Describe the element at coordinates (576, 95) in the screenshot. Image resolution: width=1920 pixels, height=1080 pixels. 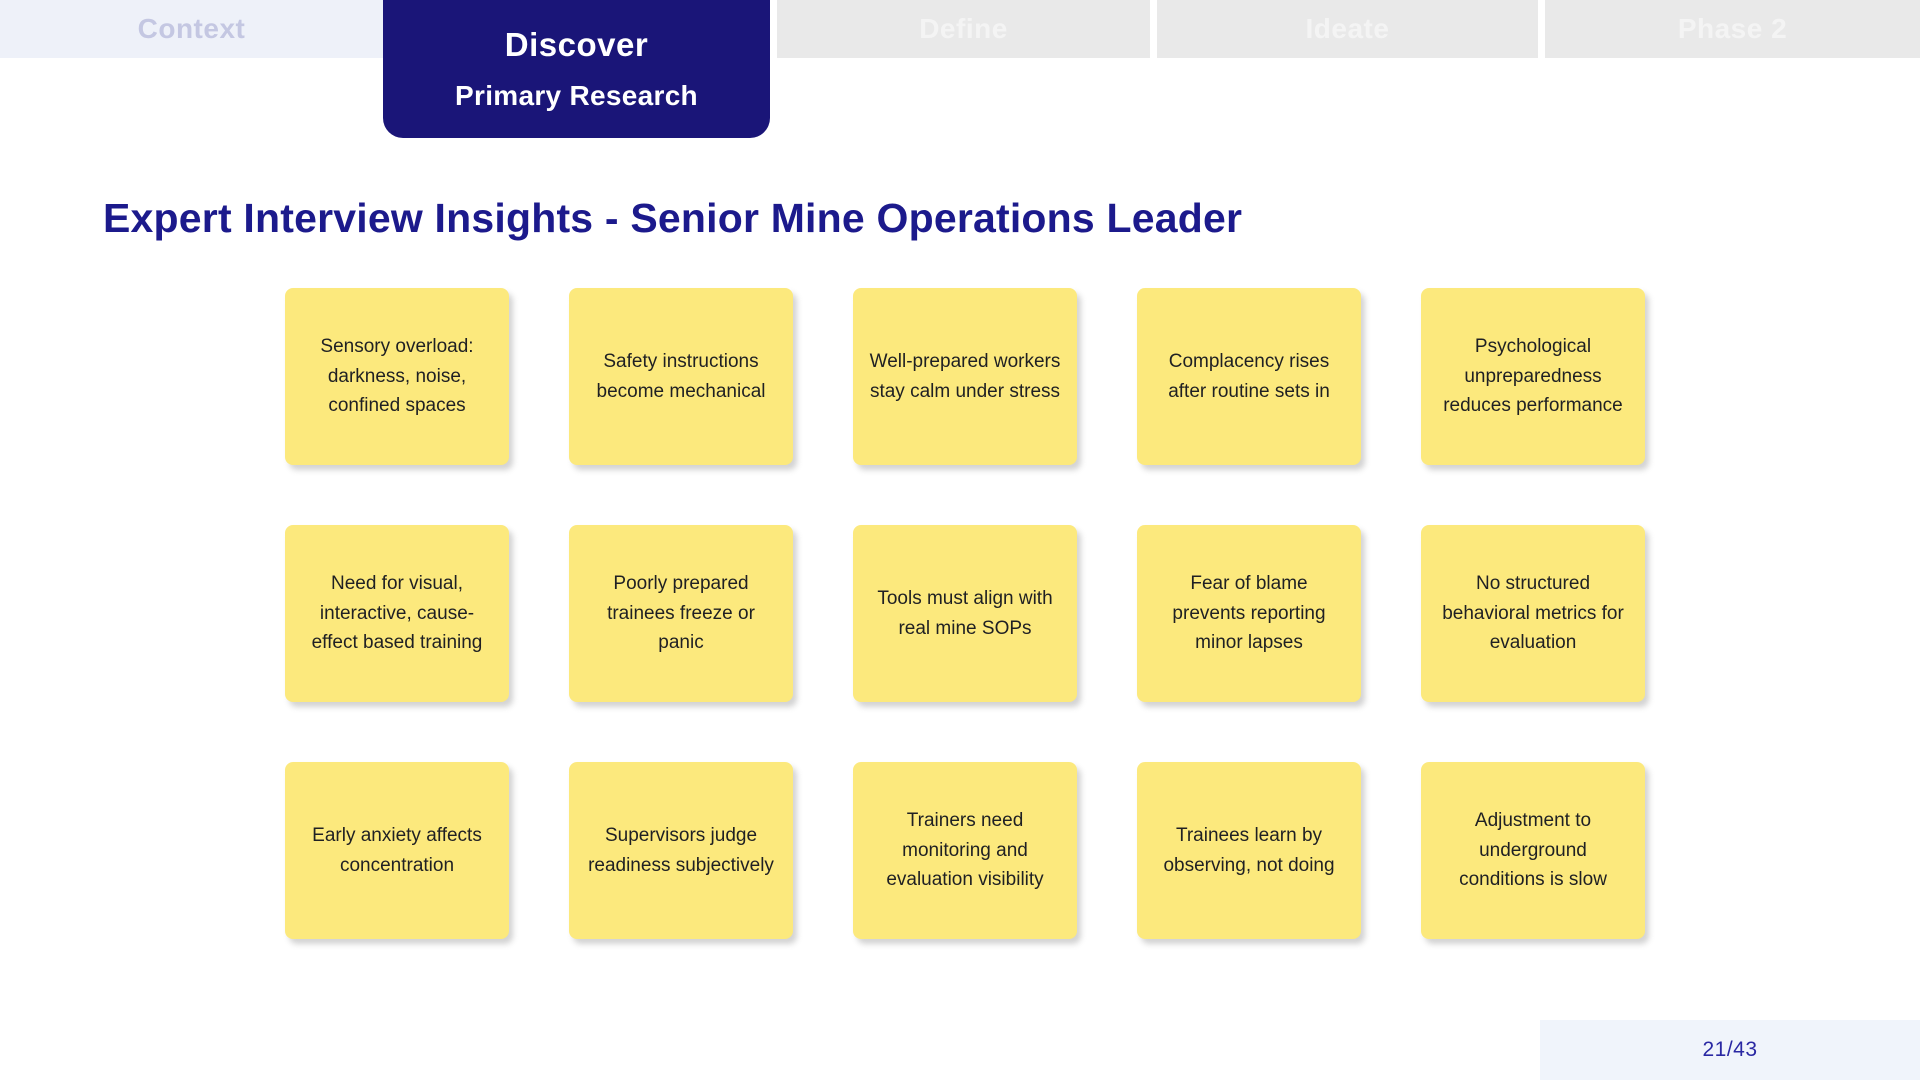
I see `tab-discover-sublabel: Primary Research` at that location.